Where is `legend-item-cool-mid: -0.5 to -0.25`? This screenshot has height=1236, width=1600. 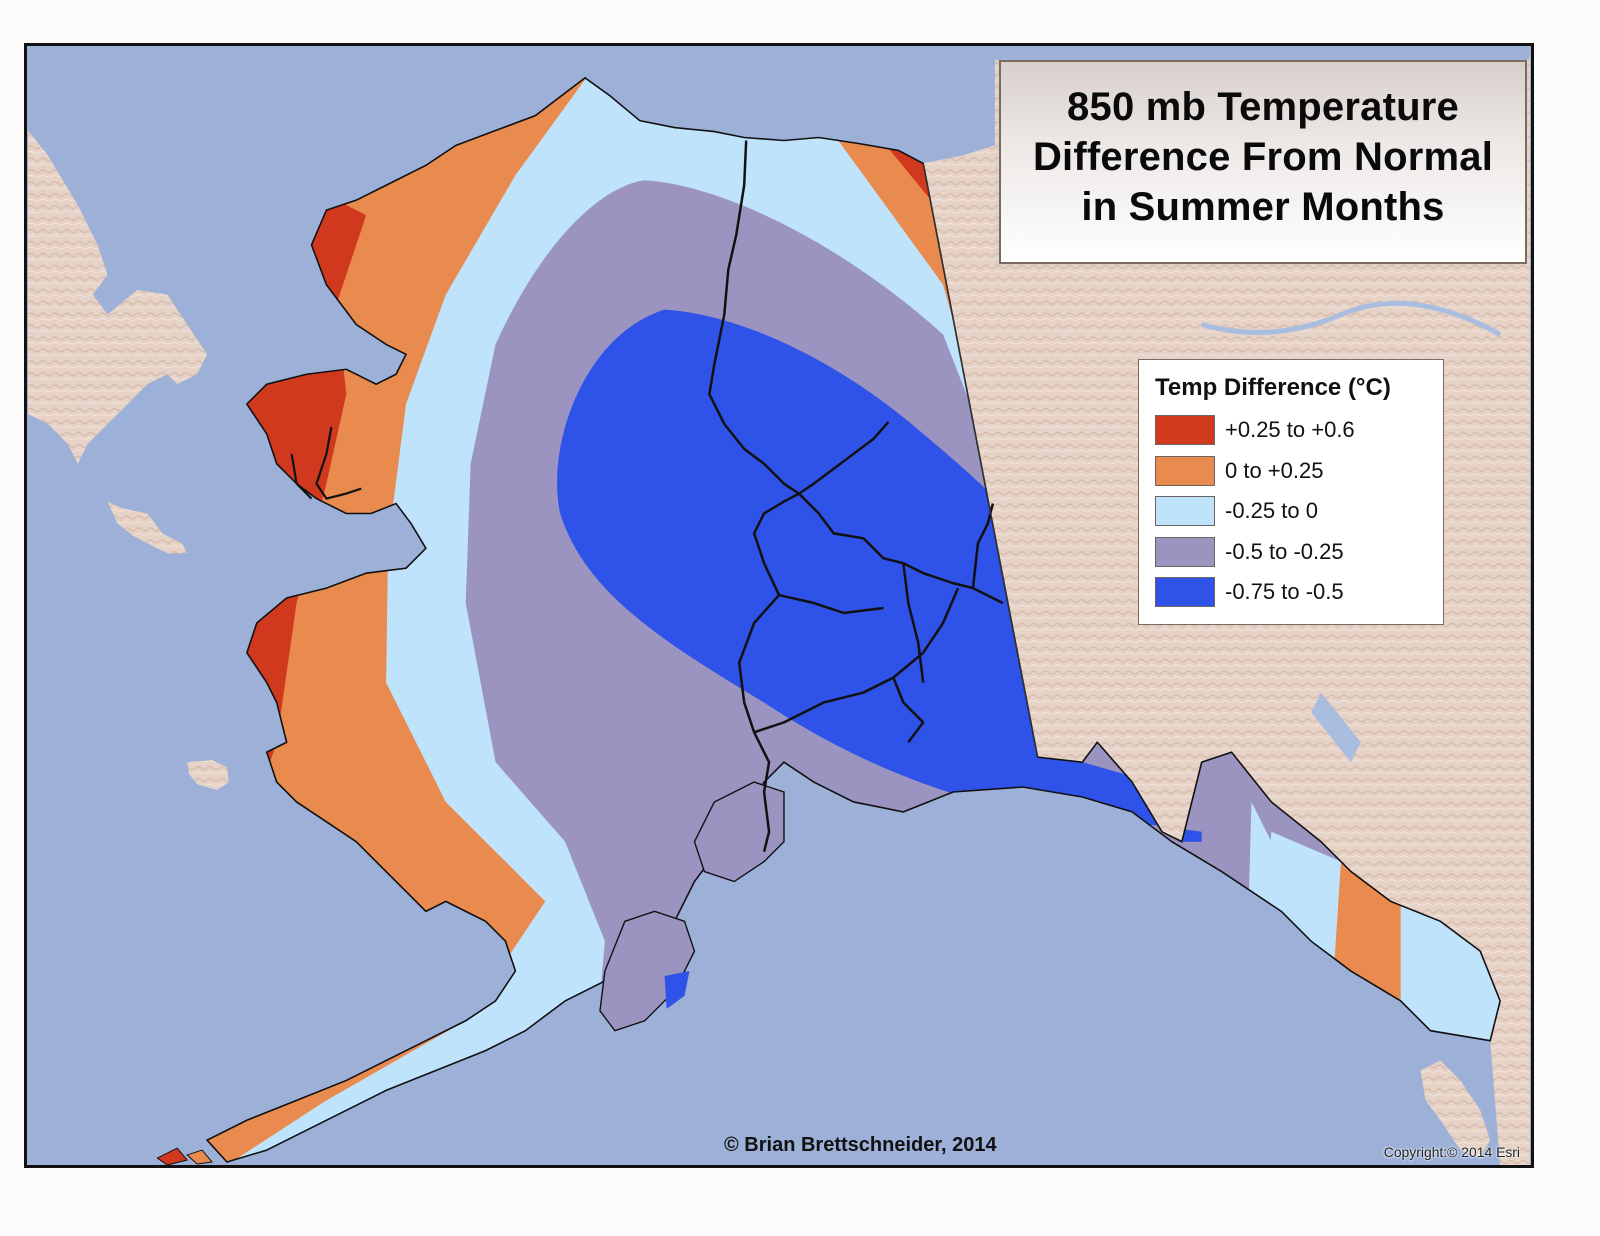 legend-item-cool-mid: -0.5 to -0.25 is located at coordinates (1299, 552).